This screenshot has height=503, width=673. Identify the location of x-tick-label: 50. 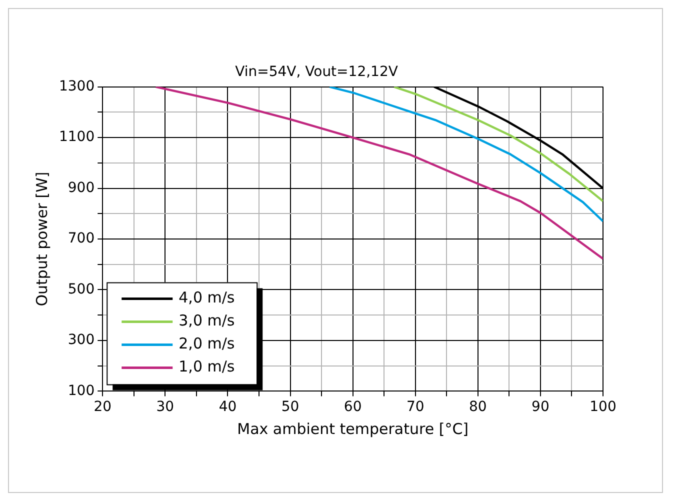
(290, 407).